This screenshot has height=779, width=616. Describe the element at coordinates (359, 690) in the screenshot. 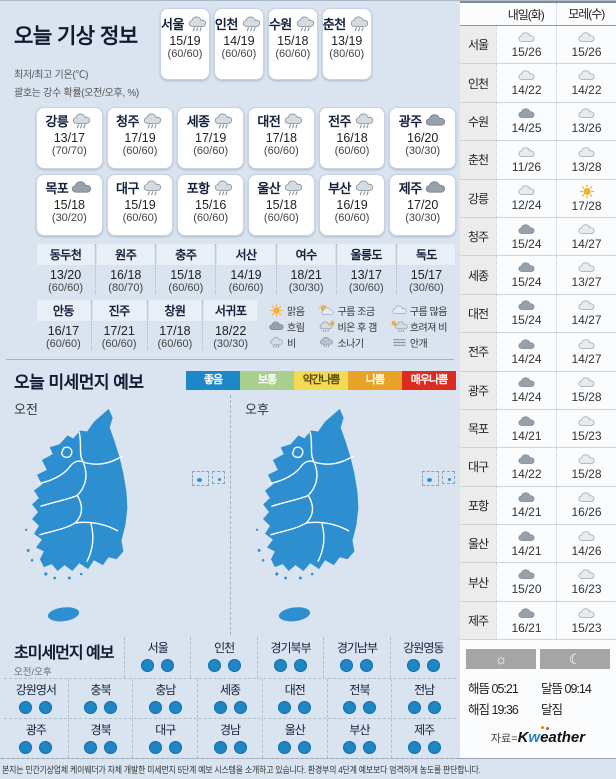

I see `region-name: 전북` at that location.